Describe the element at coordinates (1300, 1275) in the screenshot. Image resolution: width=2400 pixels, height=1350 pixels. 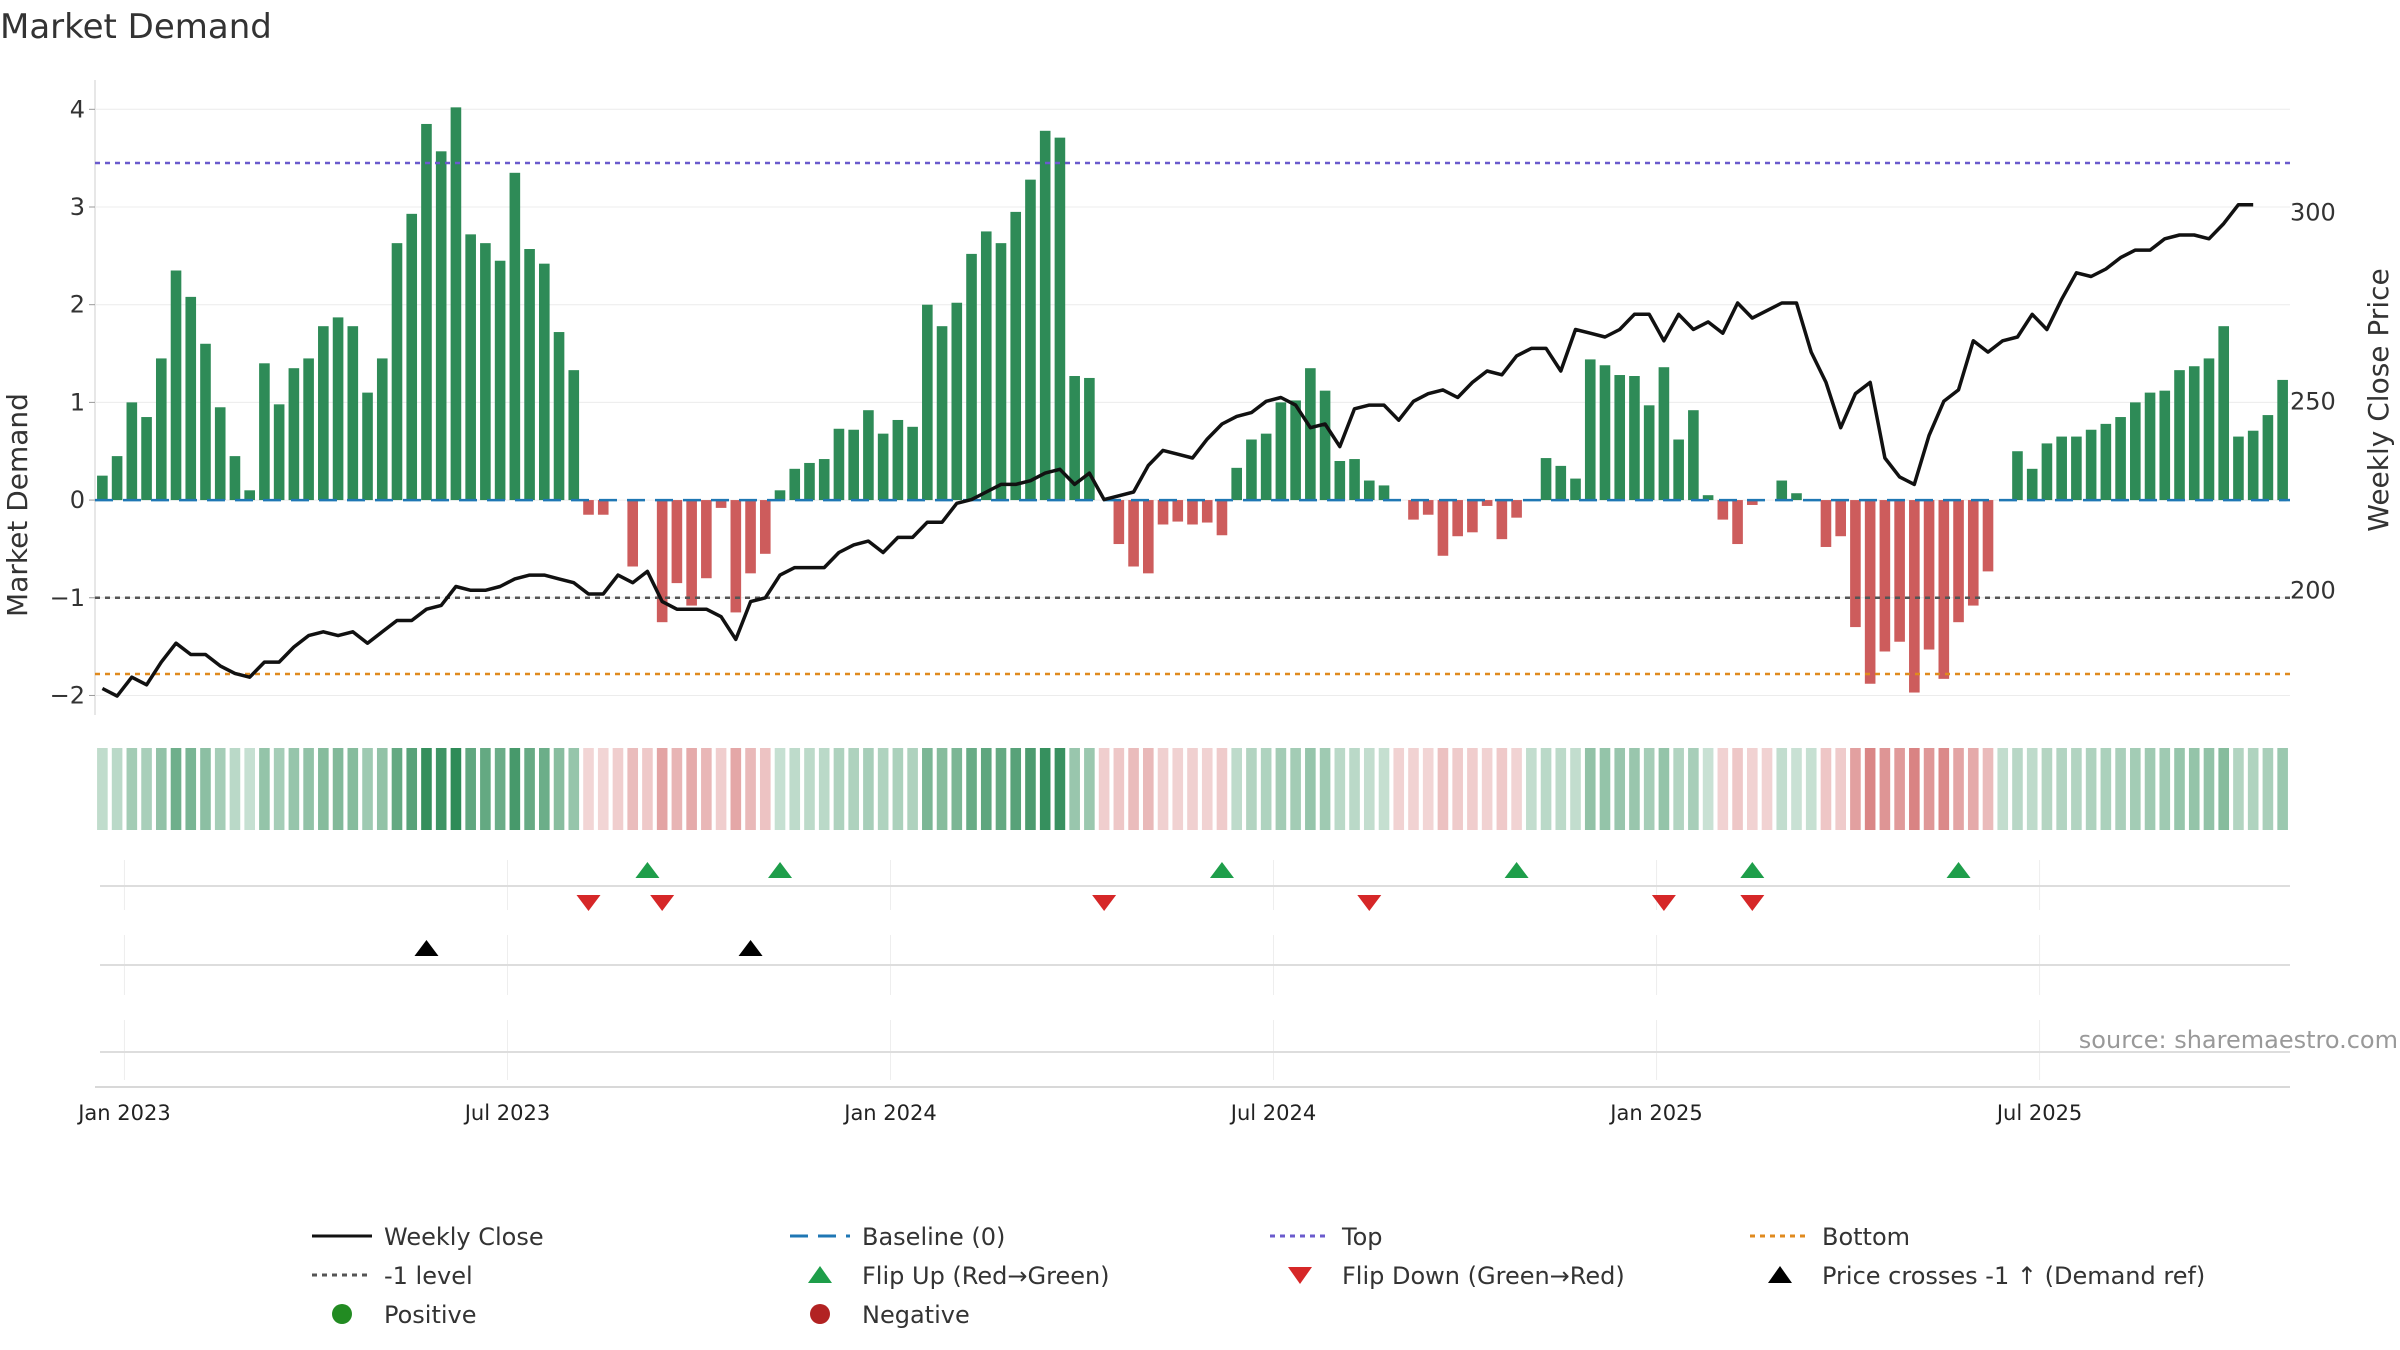
I see `legend-flip-down-swatch` at that location.